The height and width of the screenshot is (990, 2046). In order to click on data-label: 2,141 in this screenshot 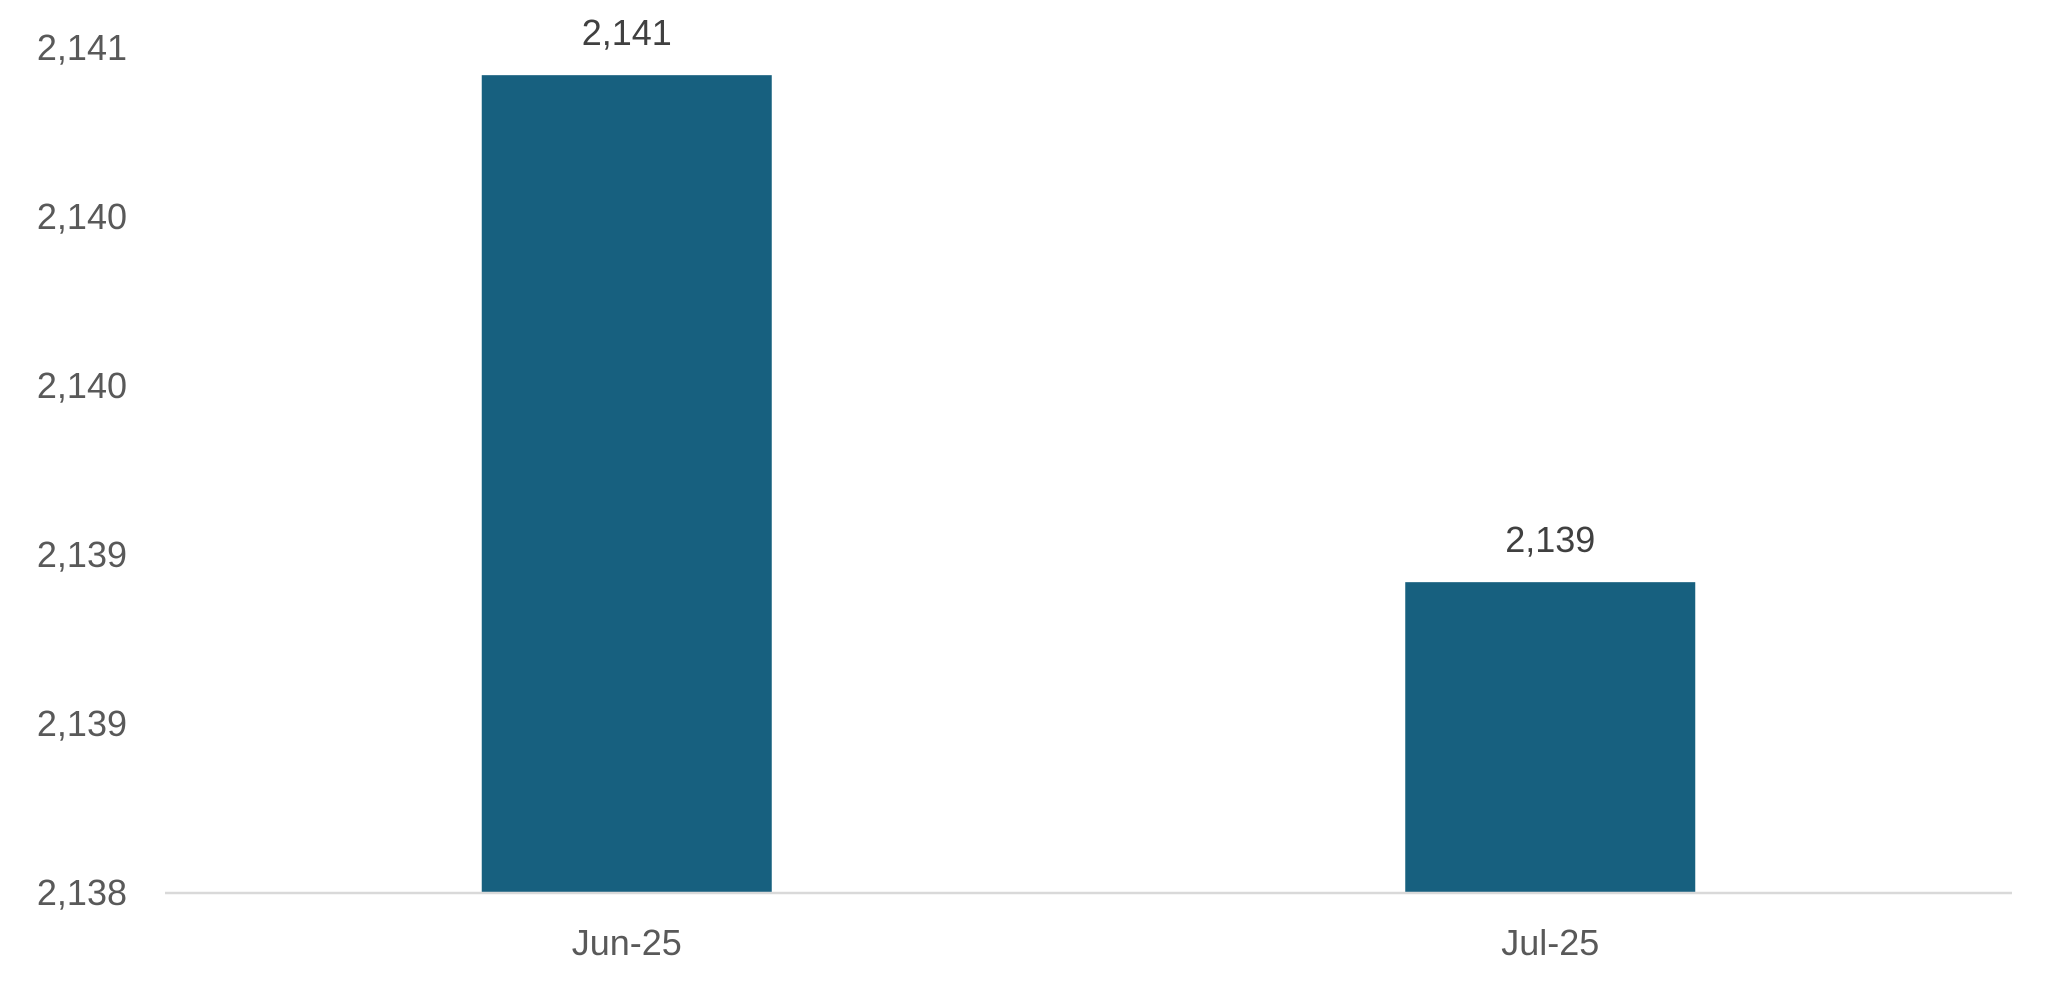, I will do `click(627, 32)`.